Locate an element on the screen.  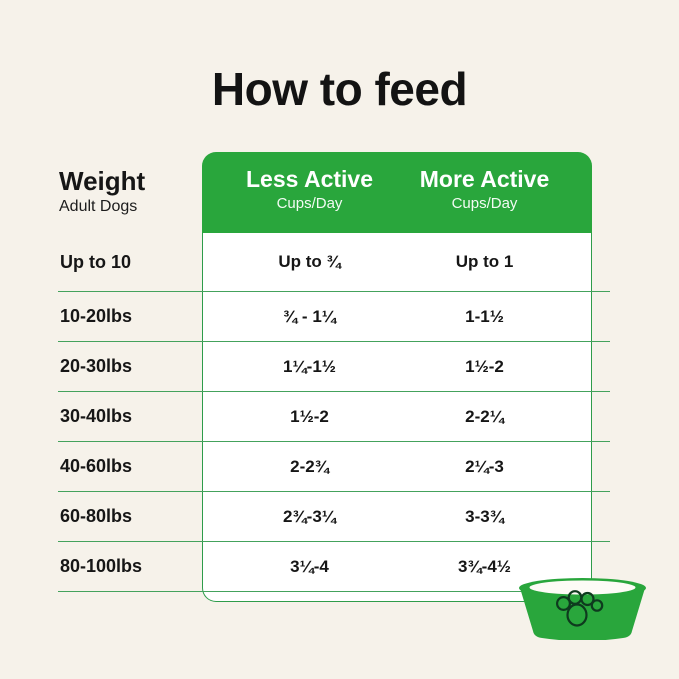
less-active-label: Less Active is located at coordinates (309, 179).